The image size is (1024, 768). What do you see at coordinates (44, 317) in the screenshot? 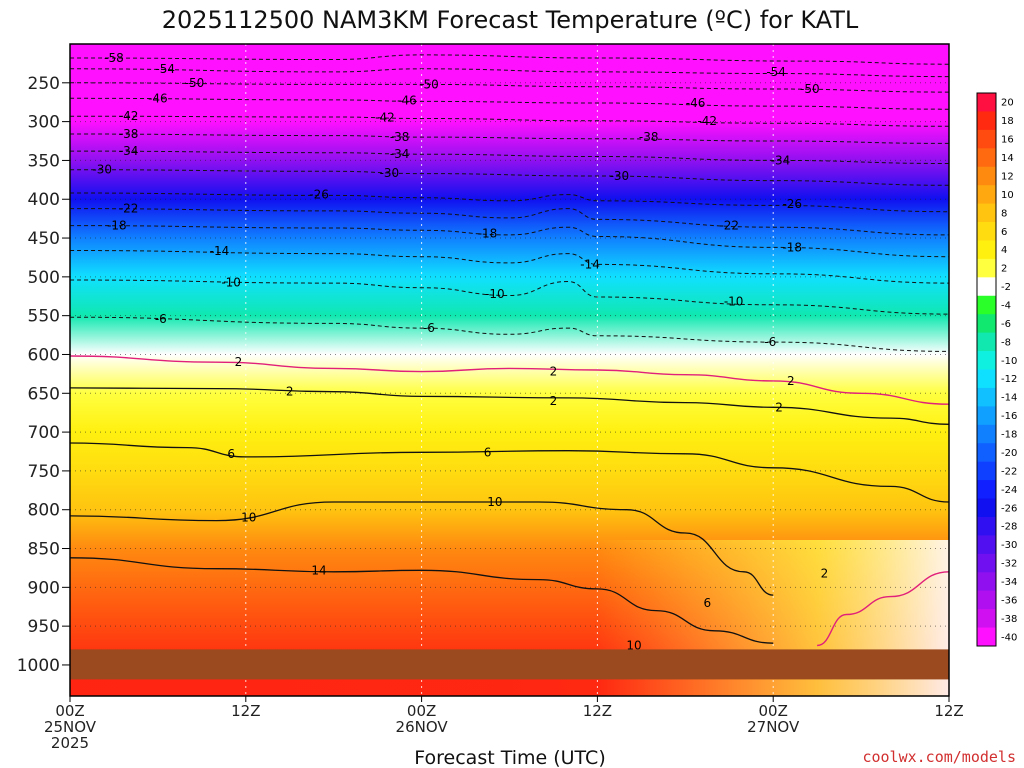
I see `y-tick-label-550: 550` at bounding box center [44, 317].